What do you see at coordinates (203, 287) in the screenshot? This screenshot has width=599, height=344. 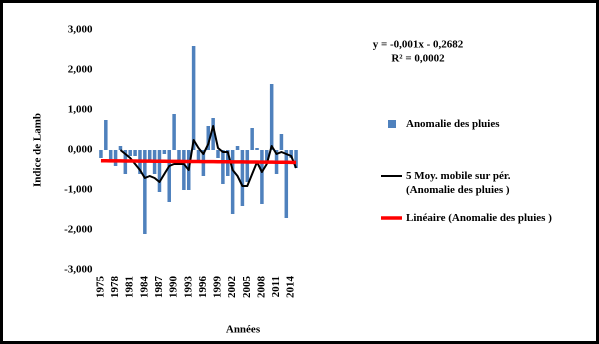 I see `x-tick-label: 1996` at bounding box center [203, 287].